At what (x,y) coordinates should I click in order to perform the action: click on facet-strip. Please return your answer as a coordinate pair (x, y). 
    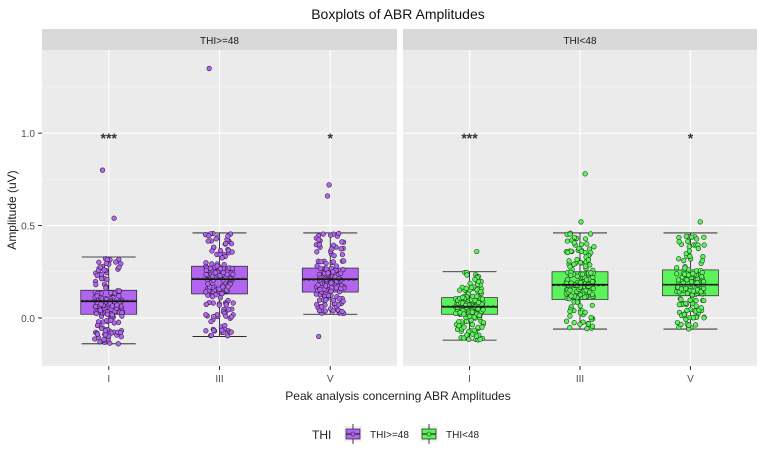
    Looking at the image, I should click on (219, 39).